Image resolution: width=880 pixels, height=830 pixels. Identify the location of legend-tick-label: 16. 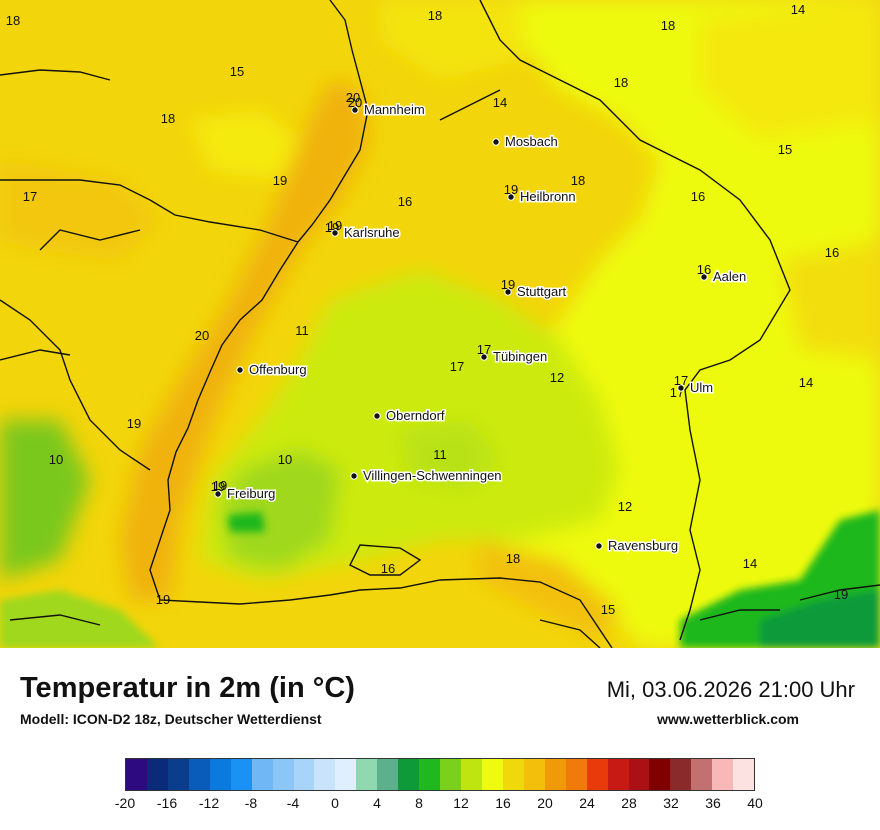
(503, 803).